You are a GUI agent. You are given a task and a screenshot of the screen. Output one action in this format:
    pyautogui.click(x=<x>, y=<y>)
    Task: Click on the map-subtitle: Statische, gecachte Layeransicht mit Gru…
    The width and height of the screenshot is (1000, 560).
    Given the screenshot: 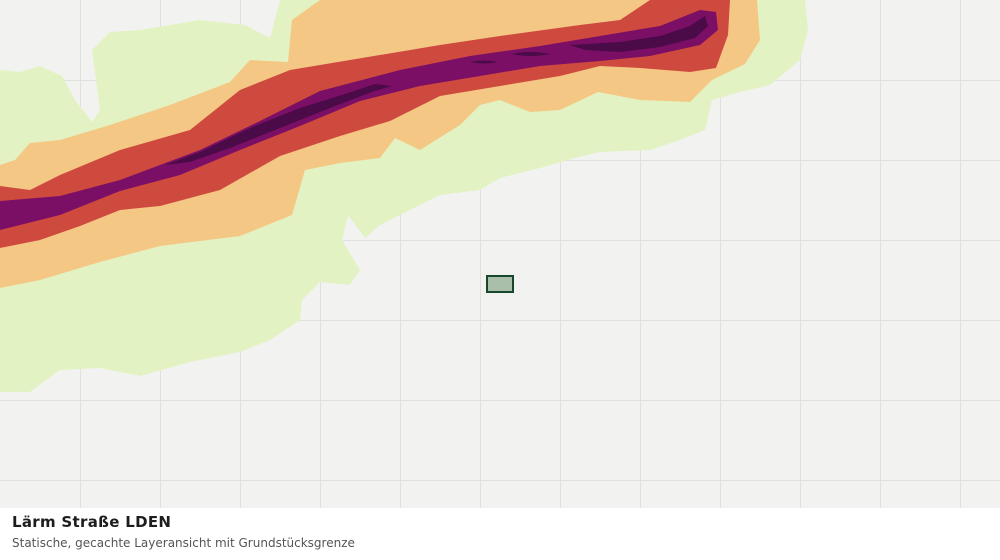 What is the action you would take?
    pyautogui.click(x=183, y=543)
    